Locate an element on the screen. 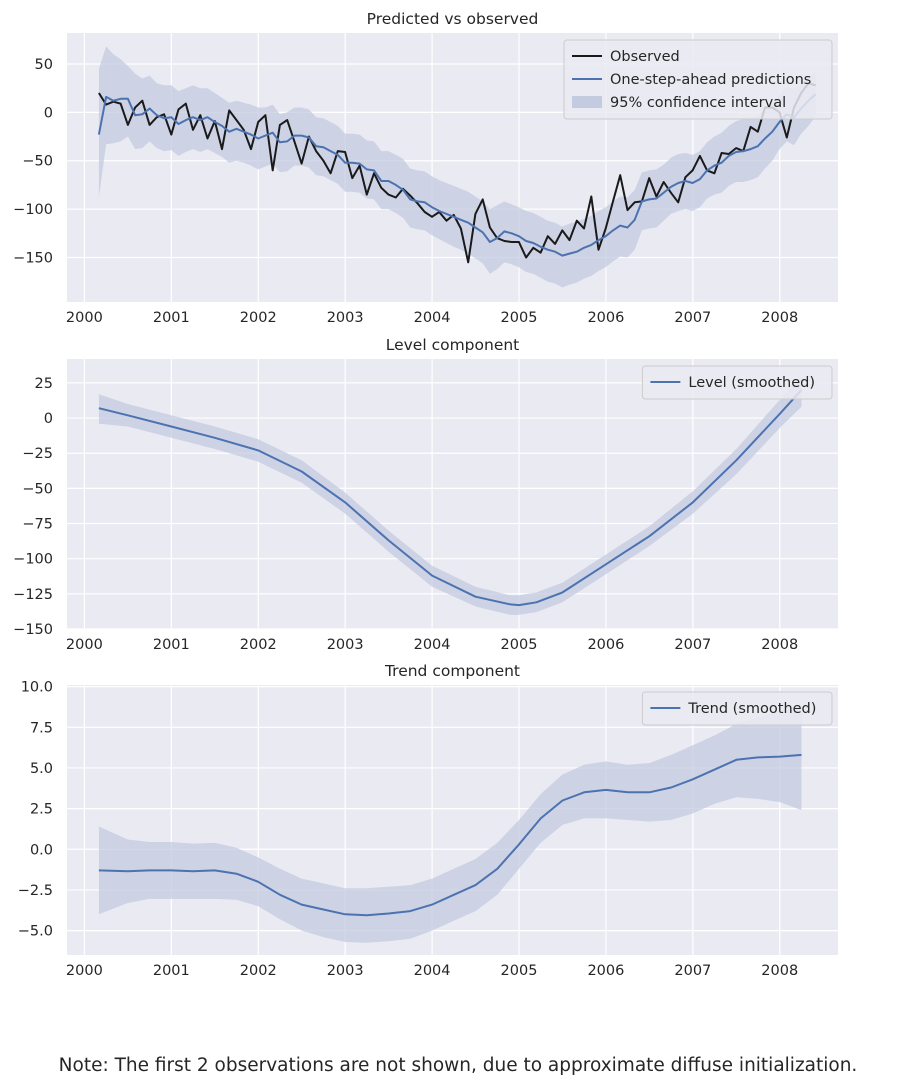 This screenshot has height=1090, width=916. legend: Level (smoothed) is located at coordinates (737, 382).